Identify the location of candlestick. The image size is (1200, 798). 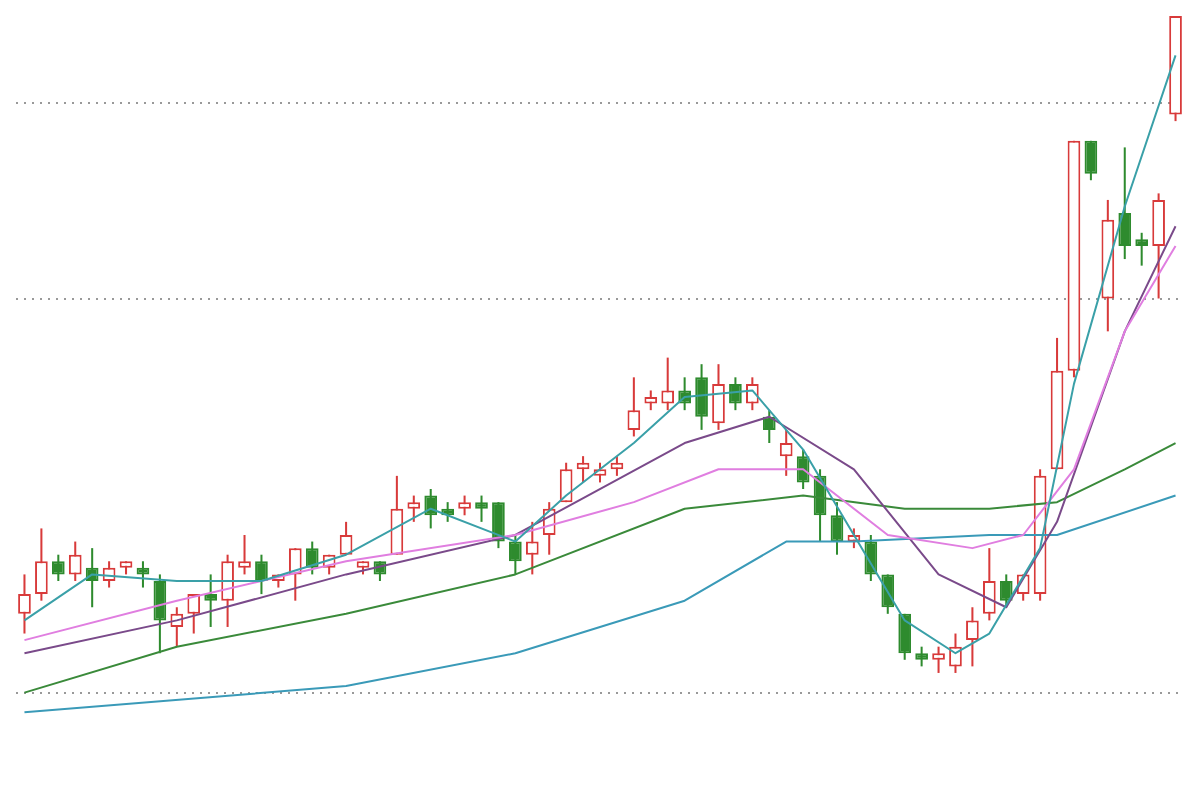
(481, 508).